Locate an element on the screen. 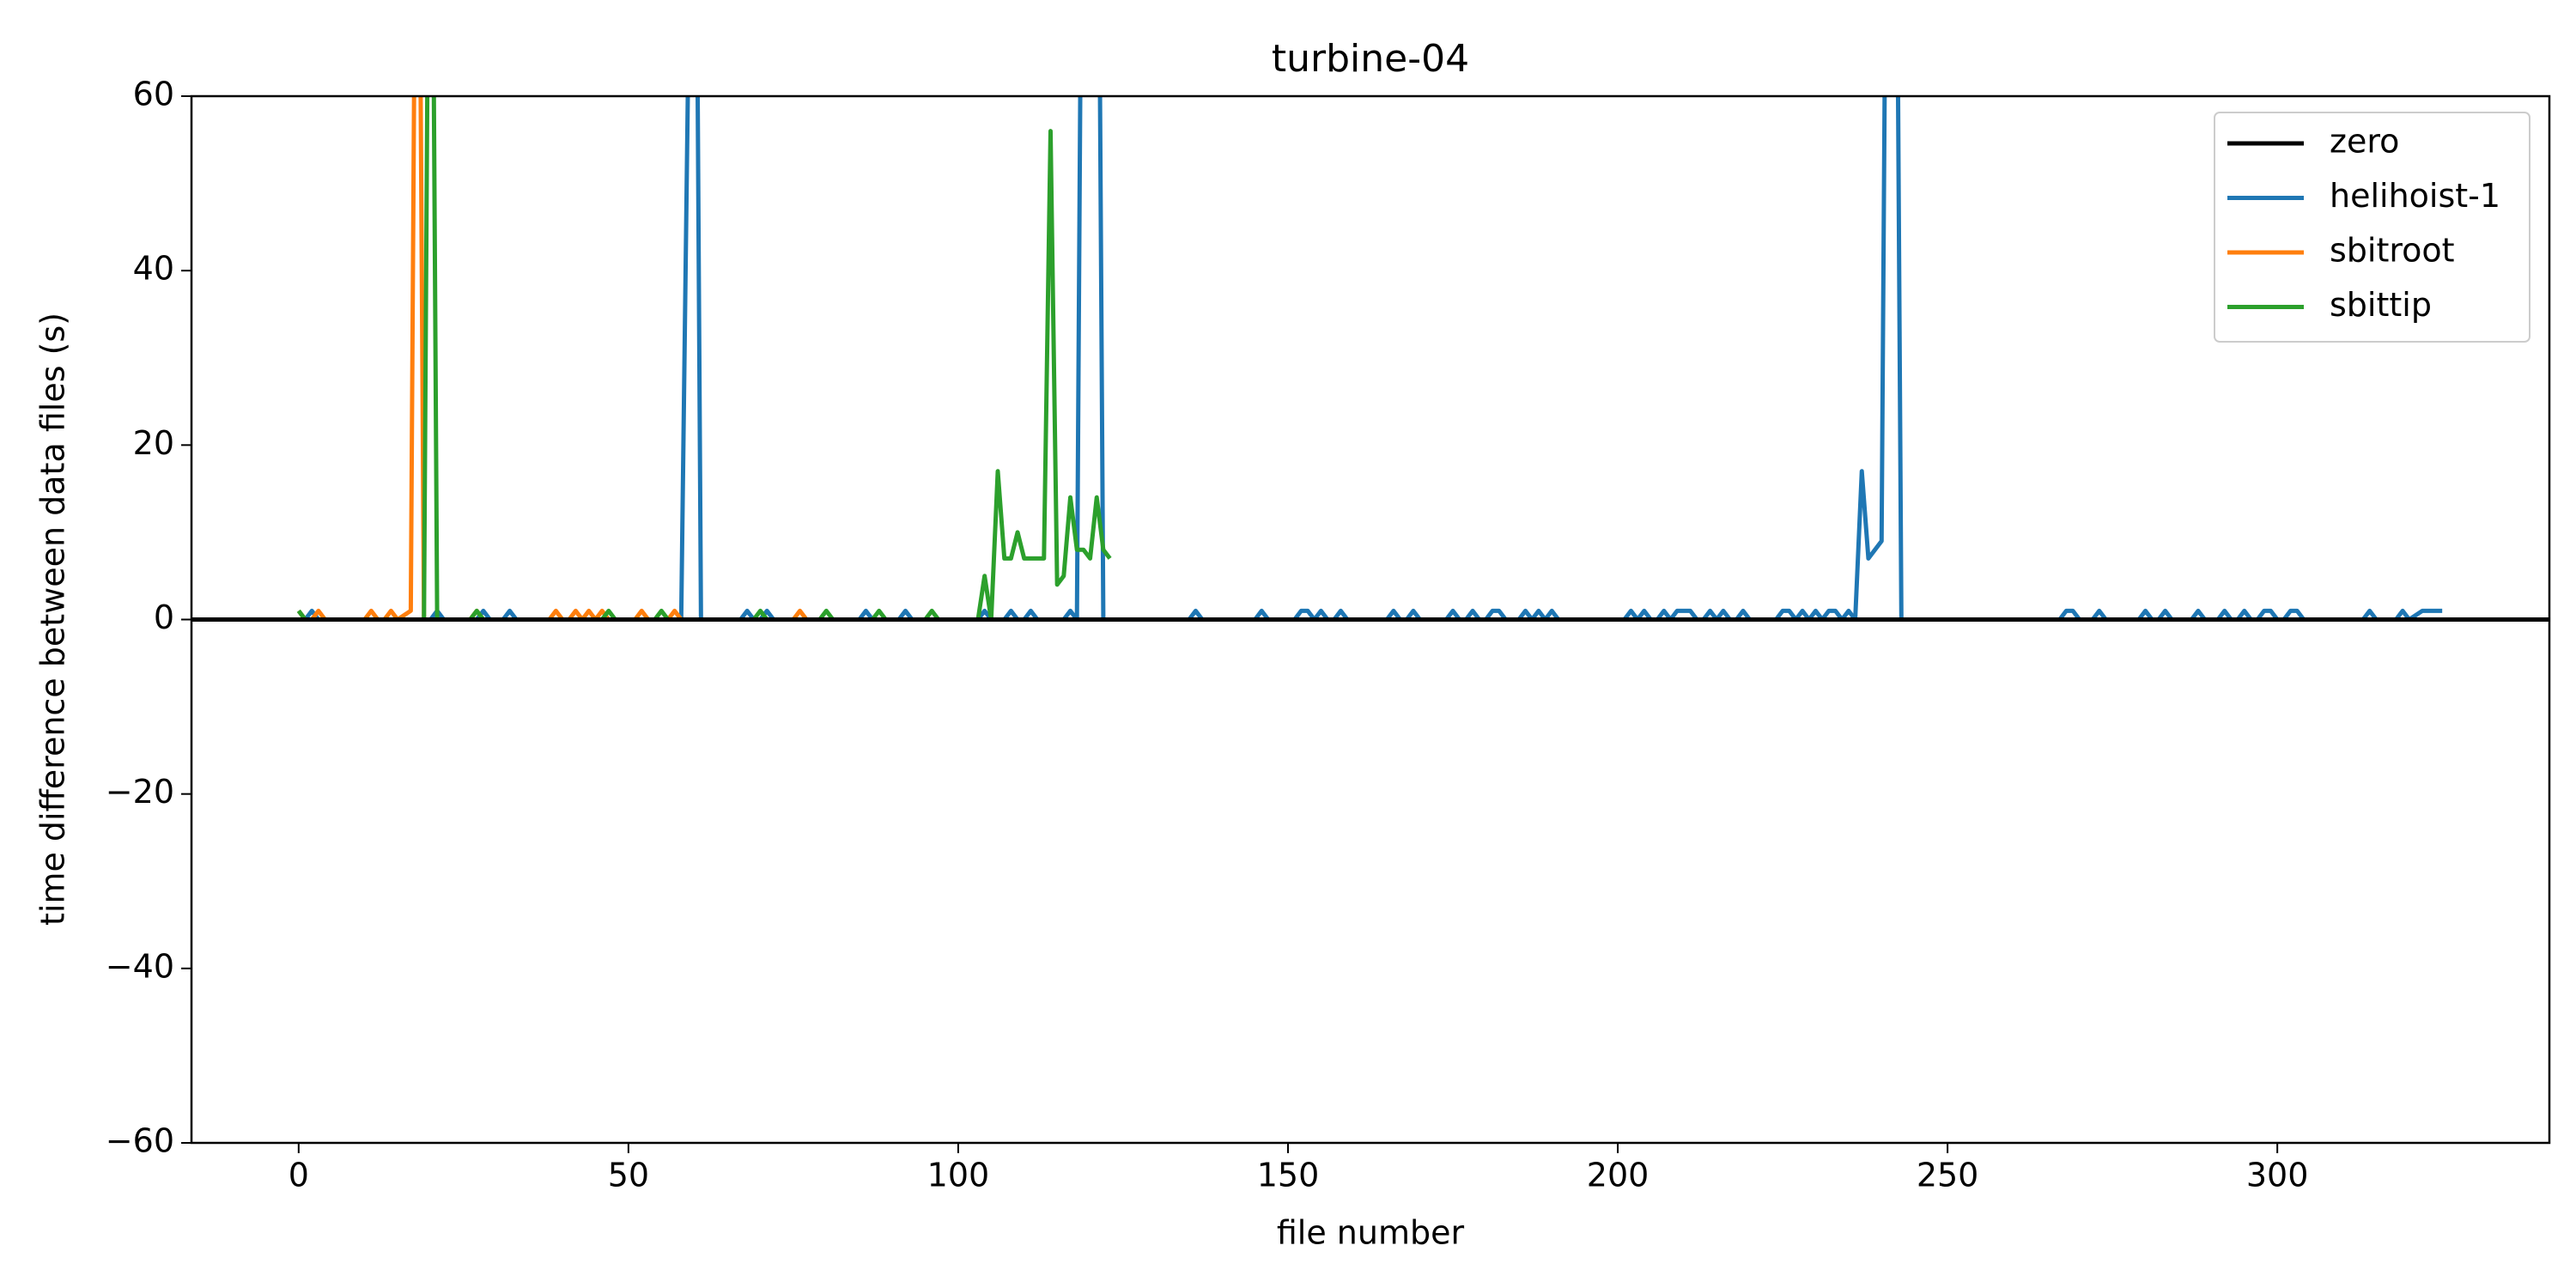 Image resolution: width=2576 pixels, height=1288 pixels. series-line is located at coordinates (554, 359).